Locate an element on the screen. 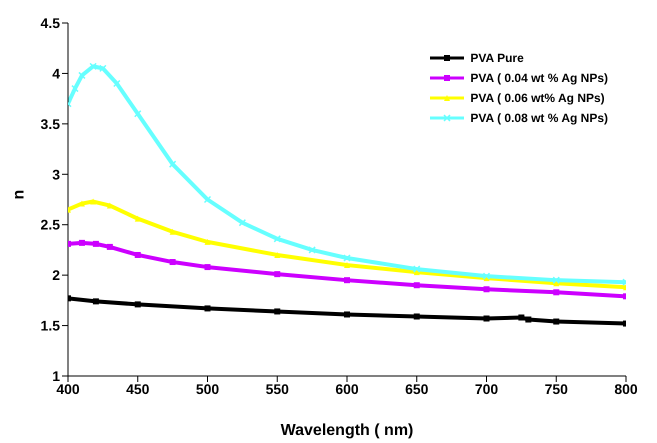 The width and height of the screenshot is (657, 443). legend-label: PVA ( 0.08 wt % Ag NPs) is located at coordinates (539, 118).